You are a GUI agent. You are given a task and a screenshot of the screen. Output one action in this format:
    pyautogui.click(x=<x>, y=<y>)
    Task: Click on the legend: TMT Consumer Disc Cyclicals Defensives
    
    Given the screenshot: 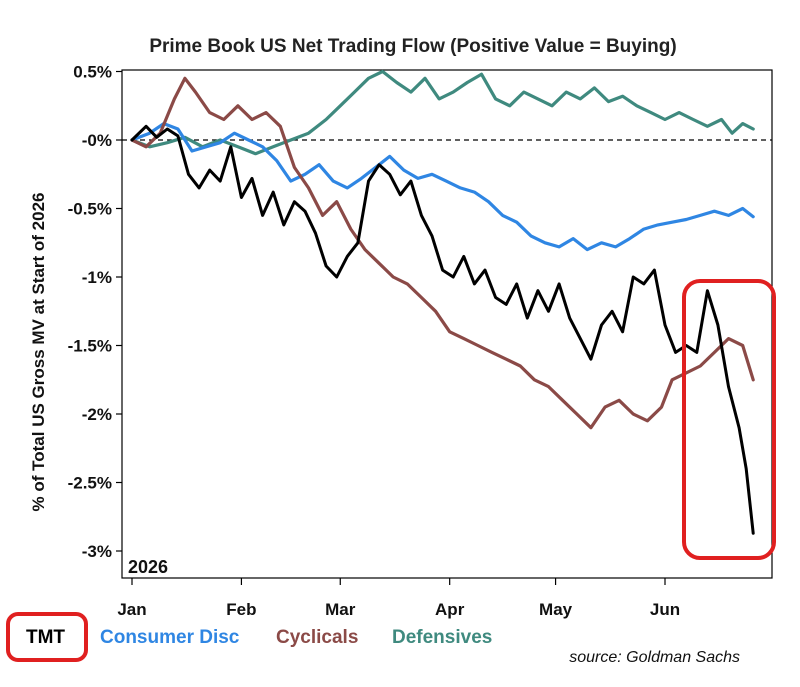 What is the action you would take?
    pyautogui.click(x=249, y=637)
    